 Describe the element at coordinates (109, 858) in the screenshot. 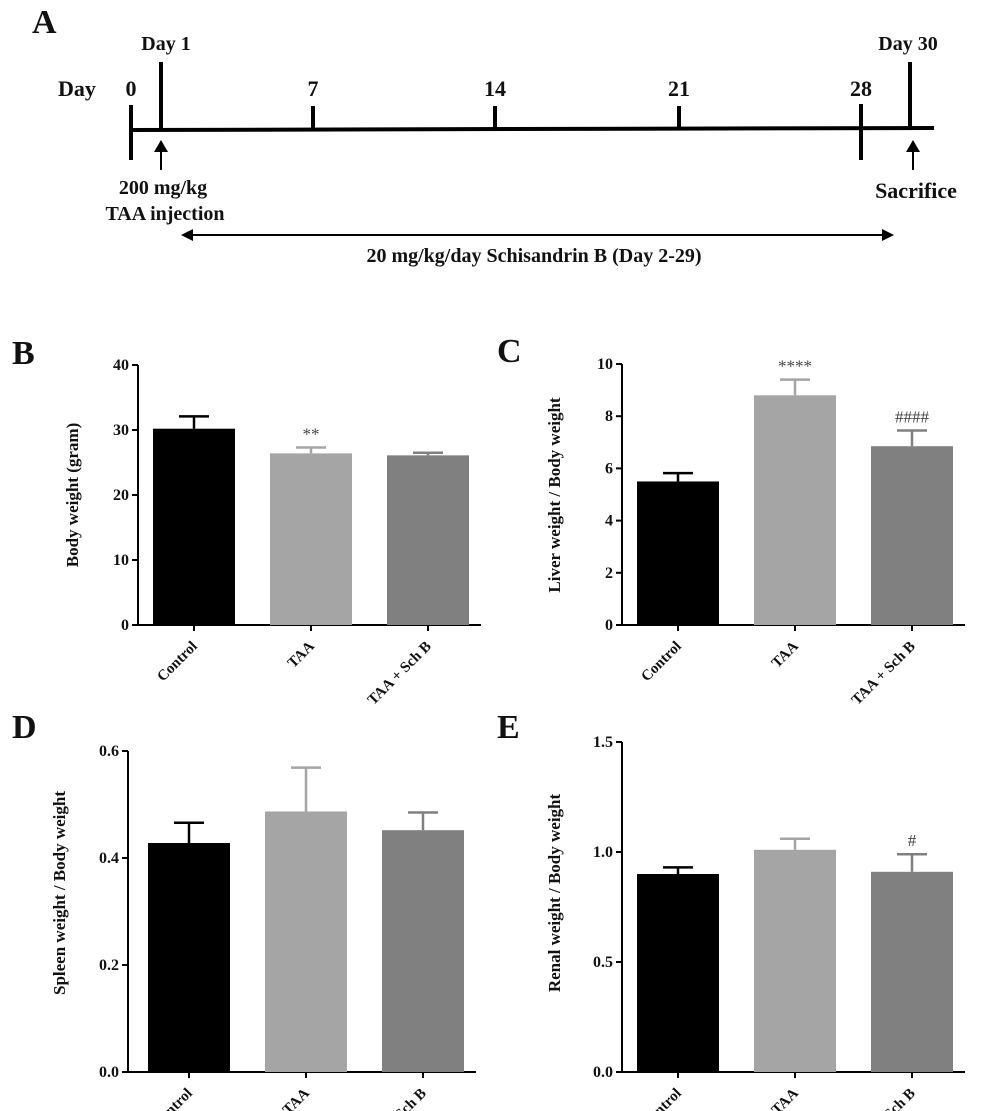

I see `y-tick-label: 0.4` at that location.